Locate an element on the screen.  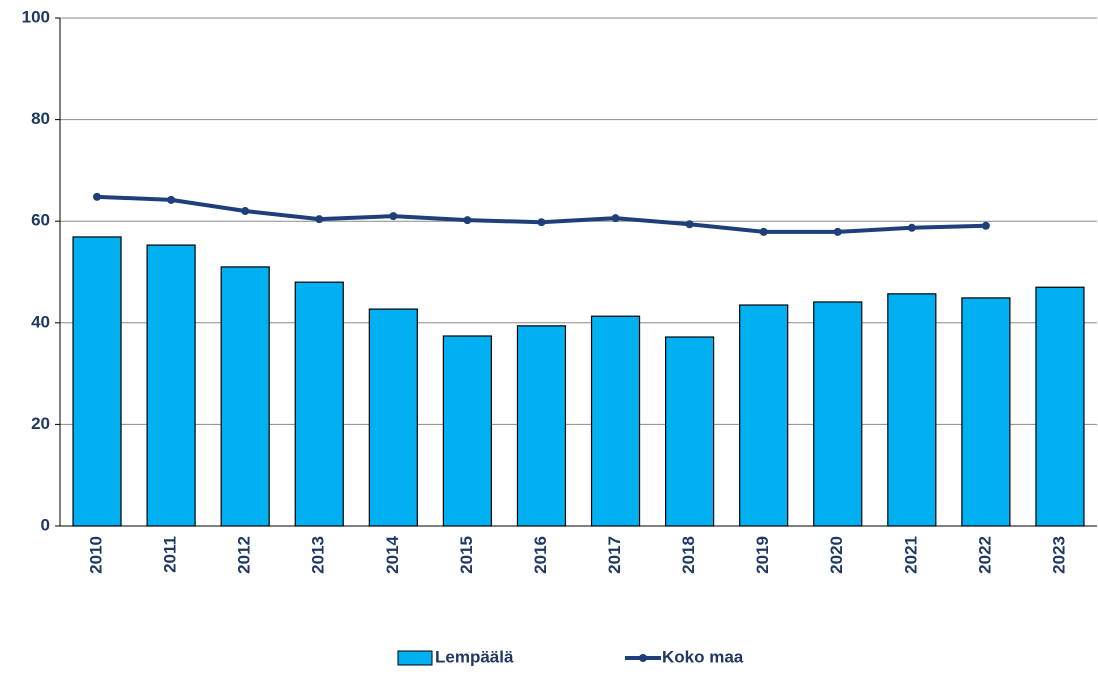
x-tick-label: 2013 is located at coordinates (318, 555).